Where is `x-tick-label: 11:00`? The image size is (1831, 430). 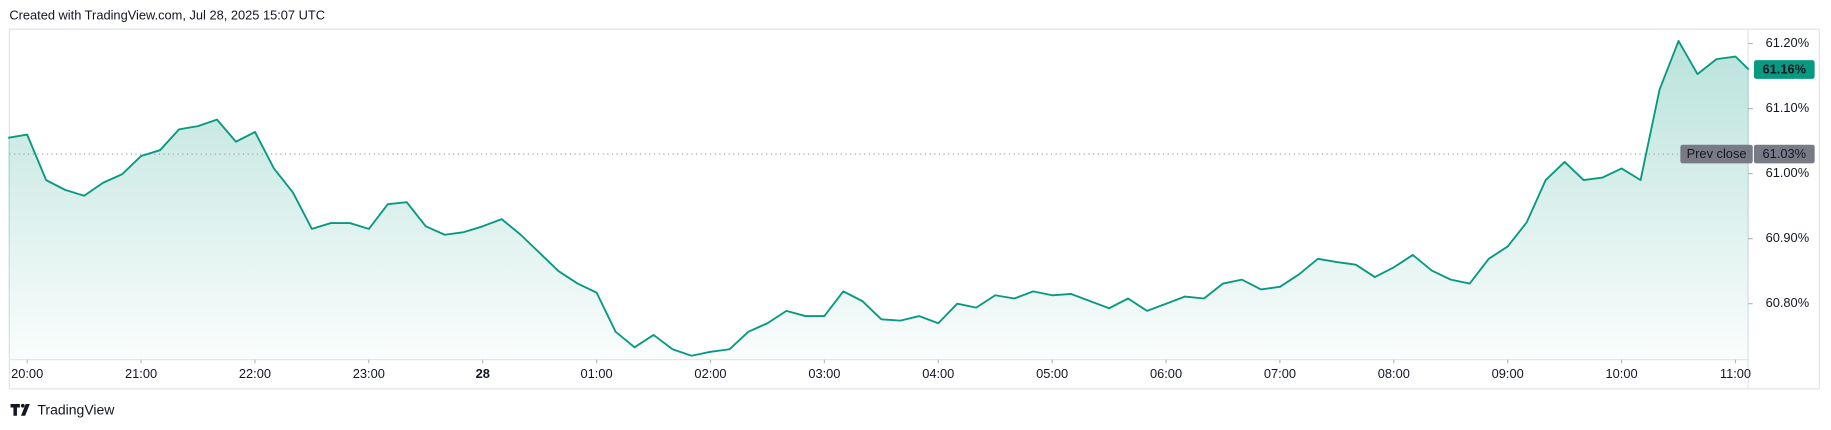 x-tick-label: 11:00 is located at coordinates (1735, 373).